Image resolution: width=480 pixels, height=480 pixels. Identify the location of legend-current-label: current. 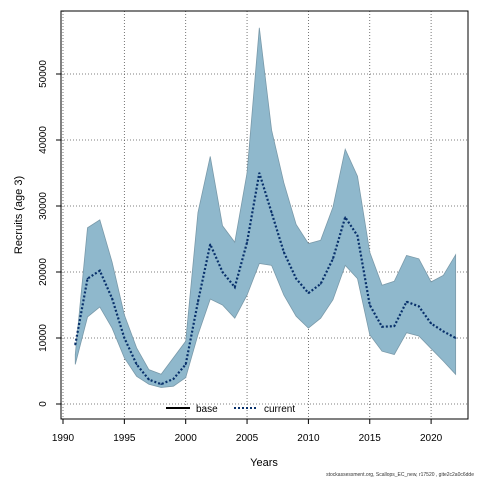
(279, 409).